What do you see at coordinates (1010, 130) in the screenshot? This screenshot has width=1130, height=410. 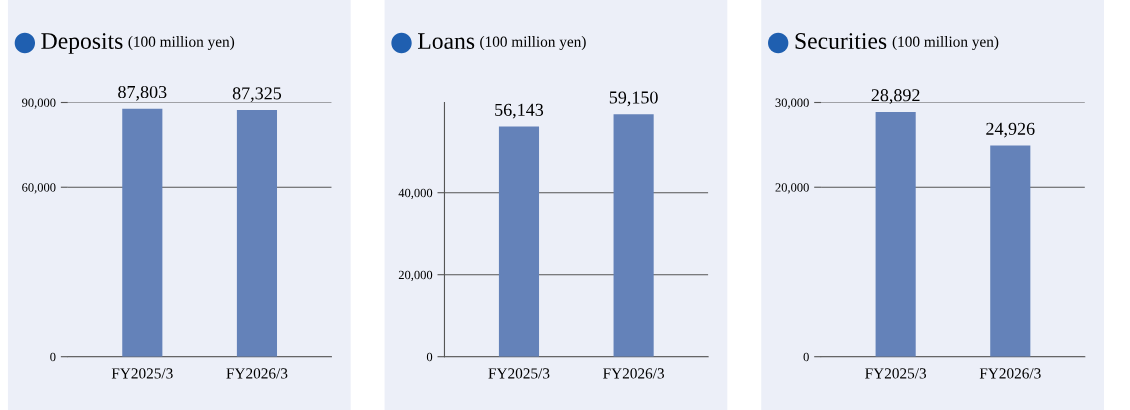 I see `data-label: 24,926` at bounding box center [1010, 130].